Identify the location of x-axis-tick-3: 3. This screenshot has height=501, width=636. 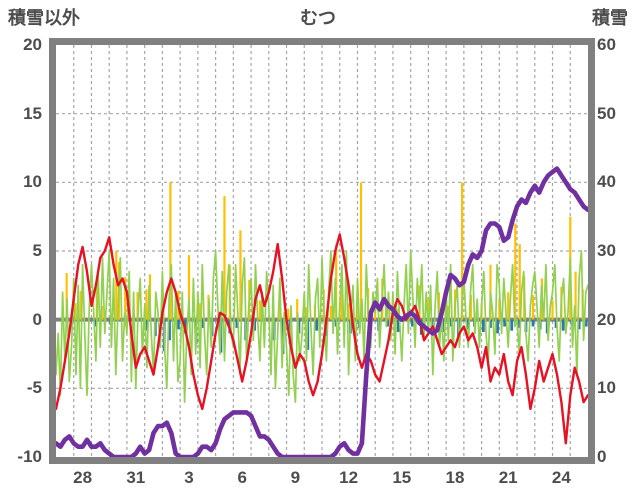
(189, 477).